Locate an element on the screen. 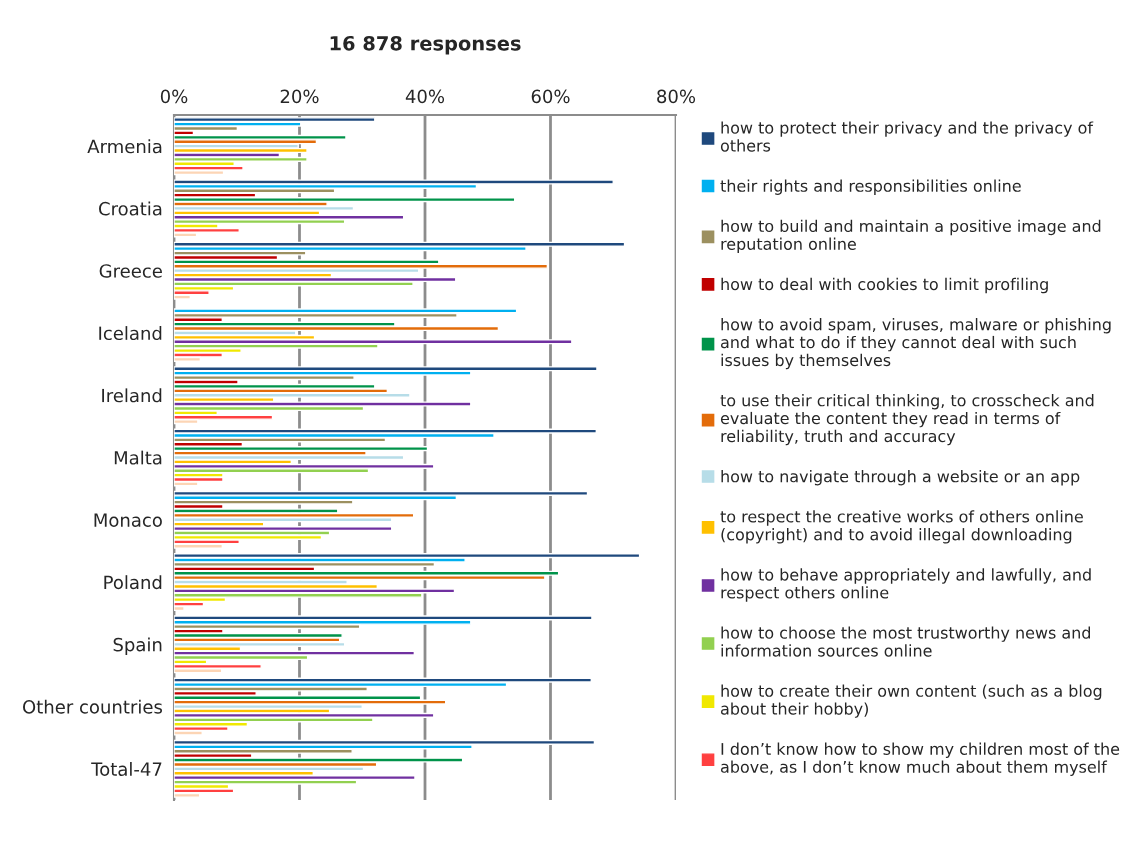 This screenshot has height=854, width=1133. x-tick-label: 40% is located at coordinates (425, 96).